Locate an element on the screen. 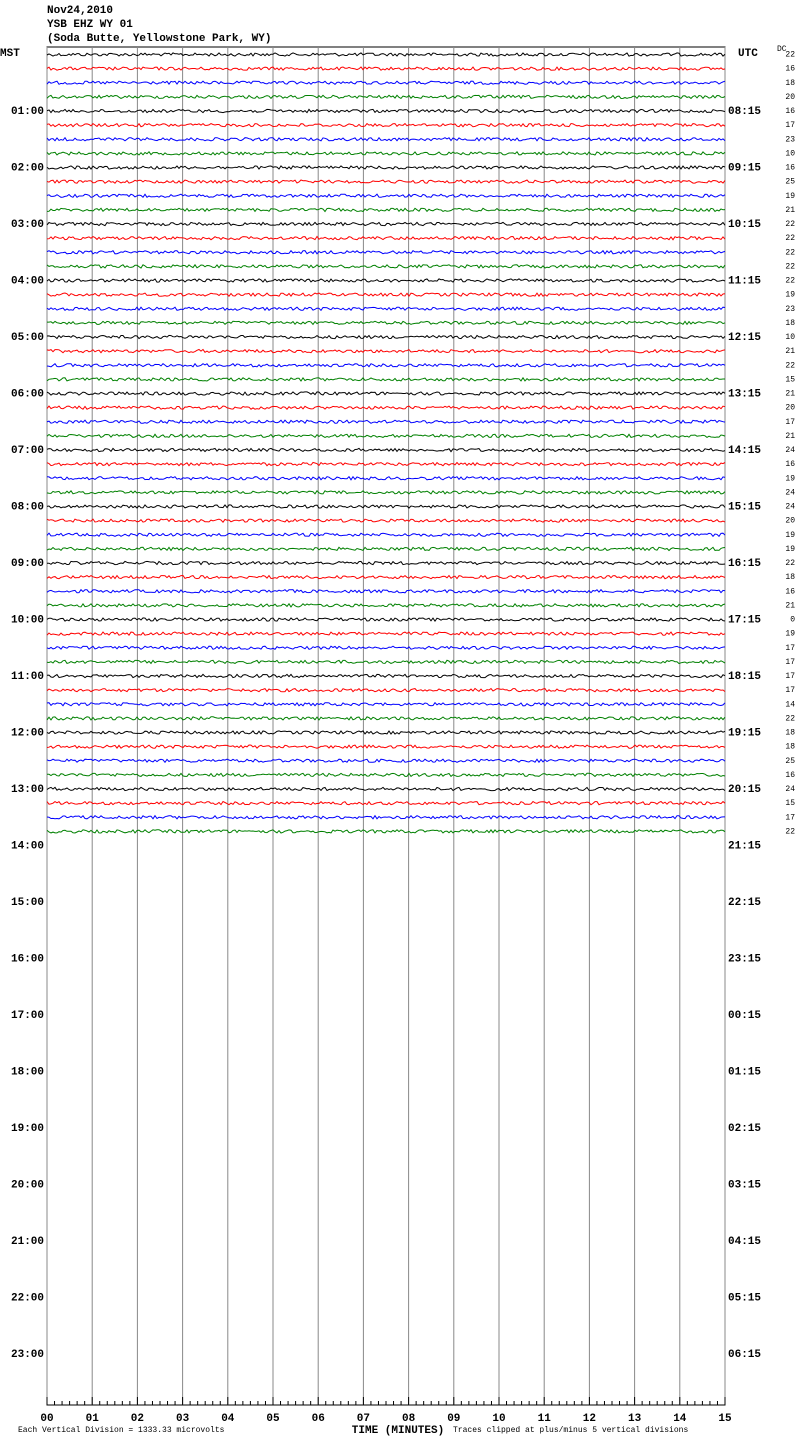 The width and height of the screenshot is (800, 1444). x-tick-label: 03 is located at coordinates (183, 1419).